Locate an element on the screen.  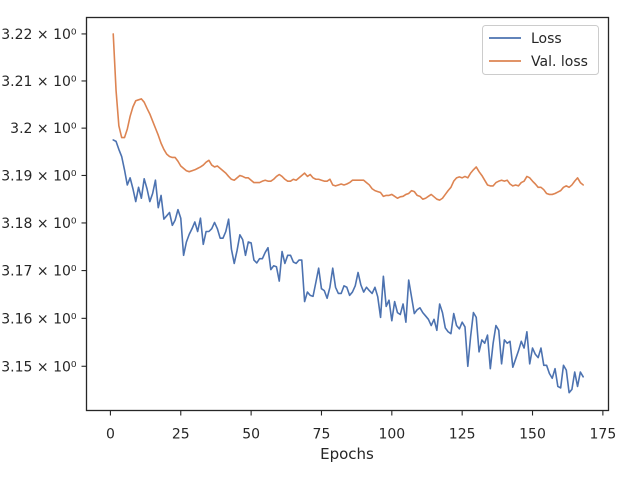
x-tick-label: 0 is located at coordinates (110, 435).